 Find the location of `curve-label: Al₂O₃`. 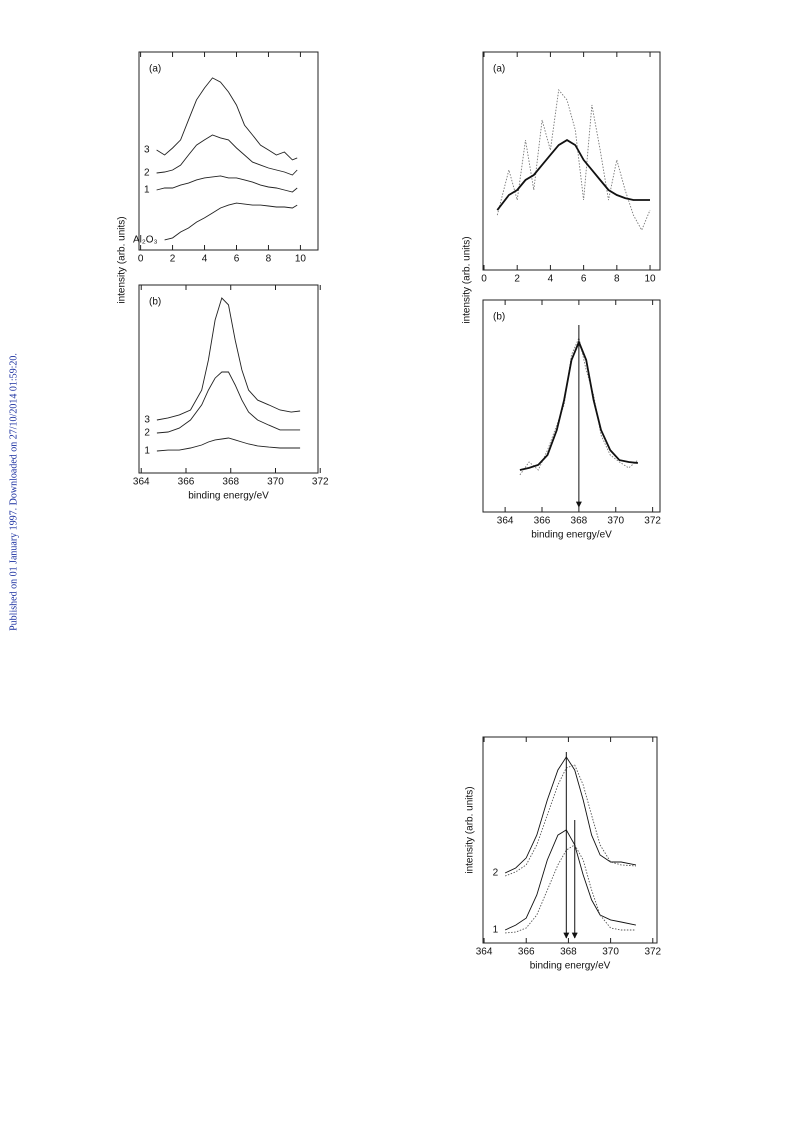

curve-label: Al₂O₃ is located at coordinates (145, 240).